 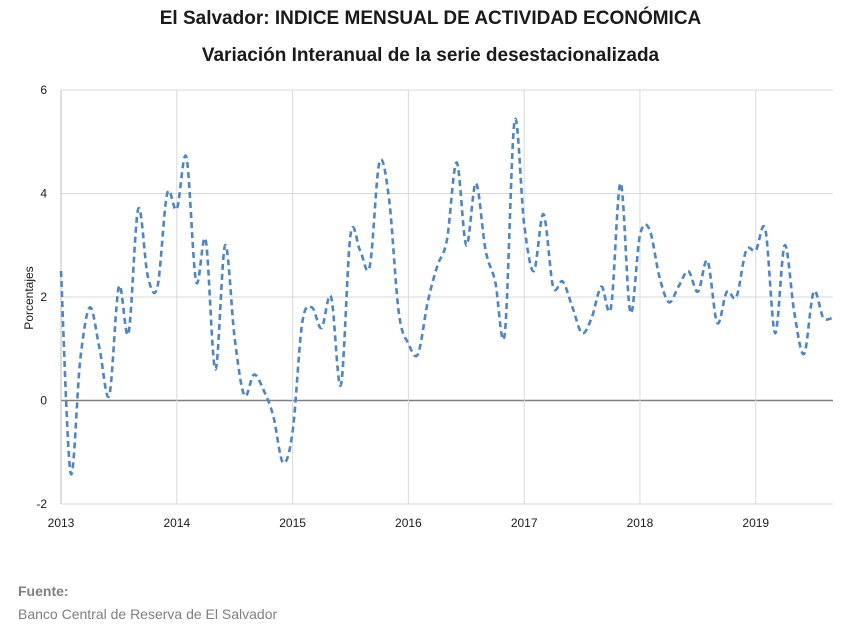 I want to click on x-tick-label: 2015, so click(x=292, y=523).